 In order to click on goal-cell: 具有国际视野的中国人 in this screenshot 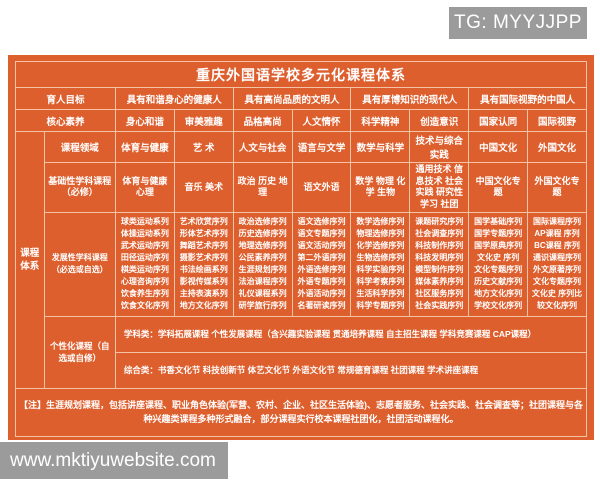, I will do `click(527, 98)`.